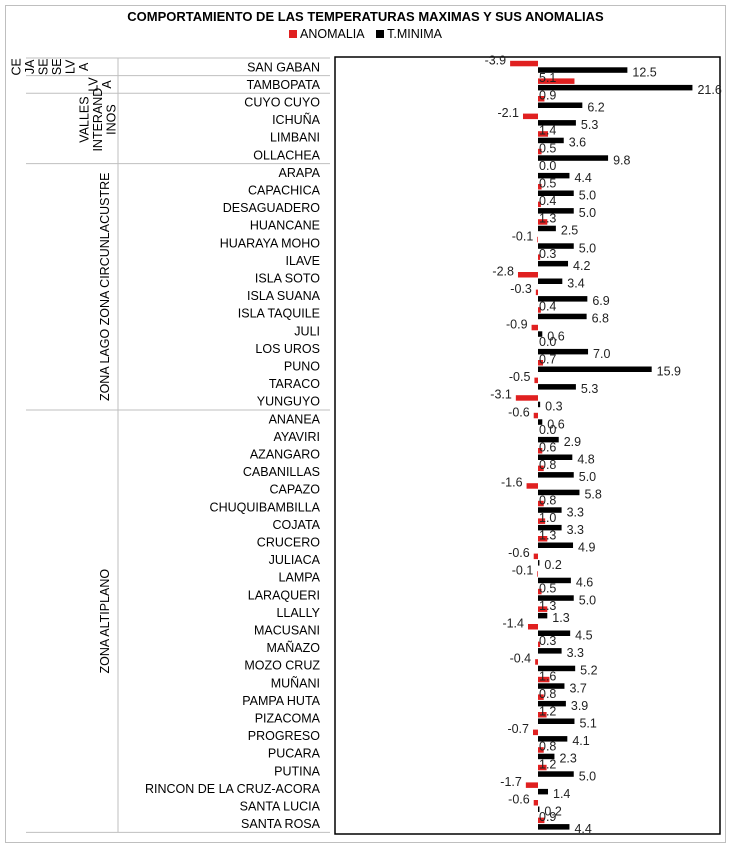 The height and width of the screenshot is (850, 731). What do you see at coordinates (288, 402) in the screenshot?
I see `category-label: YUNGUYO` at bounding box center [288, 402].